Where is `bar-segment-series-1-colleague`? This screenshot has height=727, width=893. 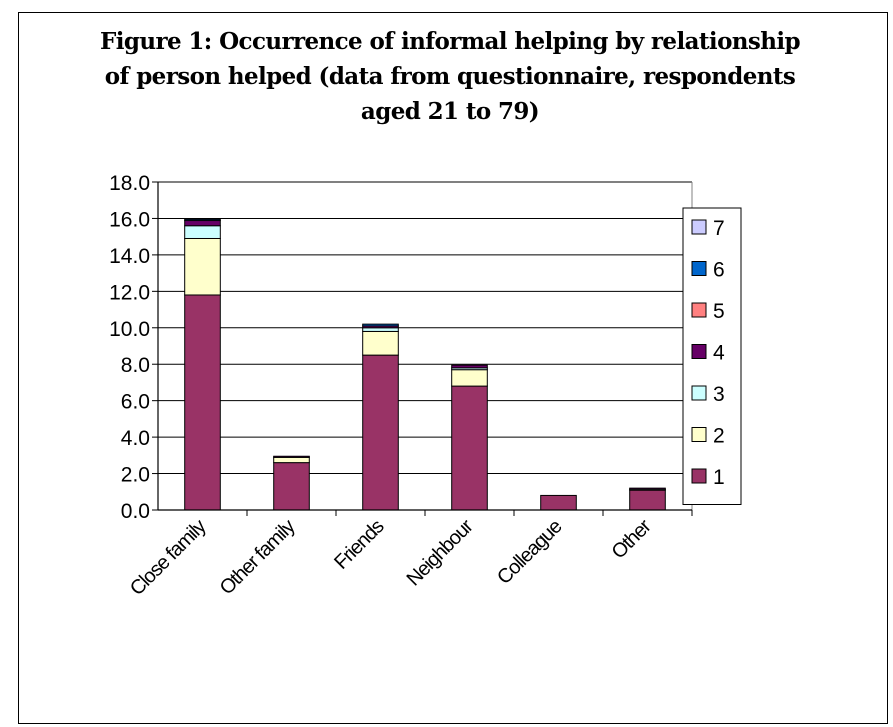
bar-segment-series-1-colleague is located at coordinates (558, 502).